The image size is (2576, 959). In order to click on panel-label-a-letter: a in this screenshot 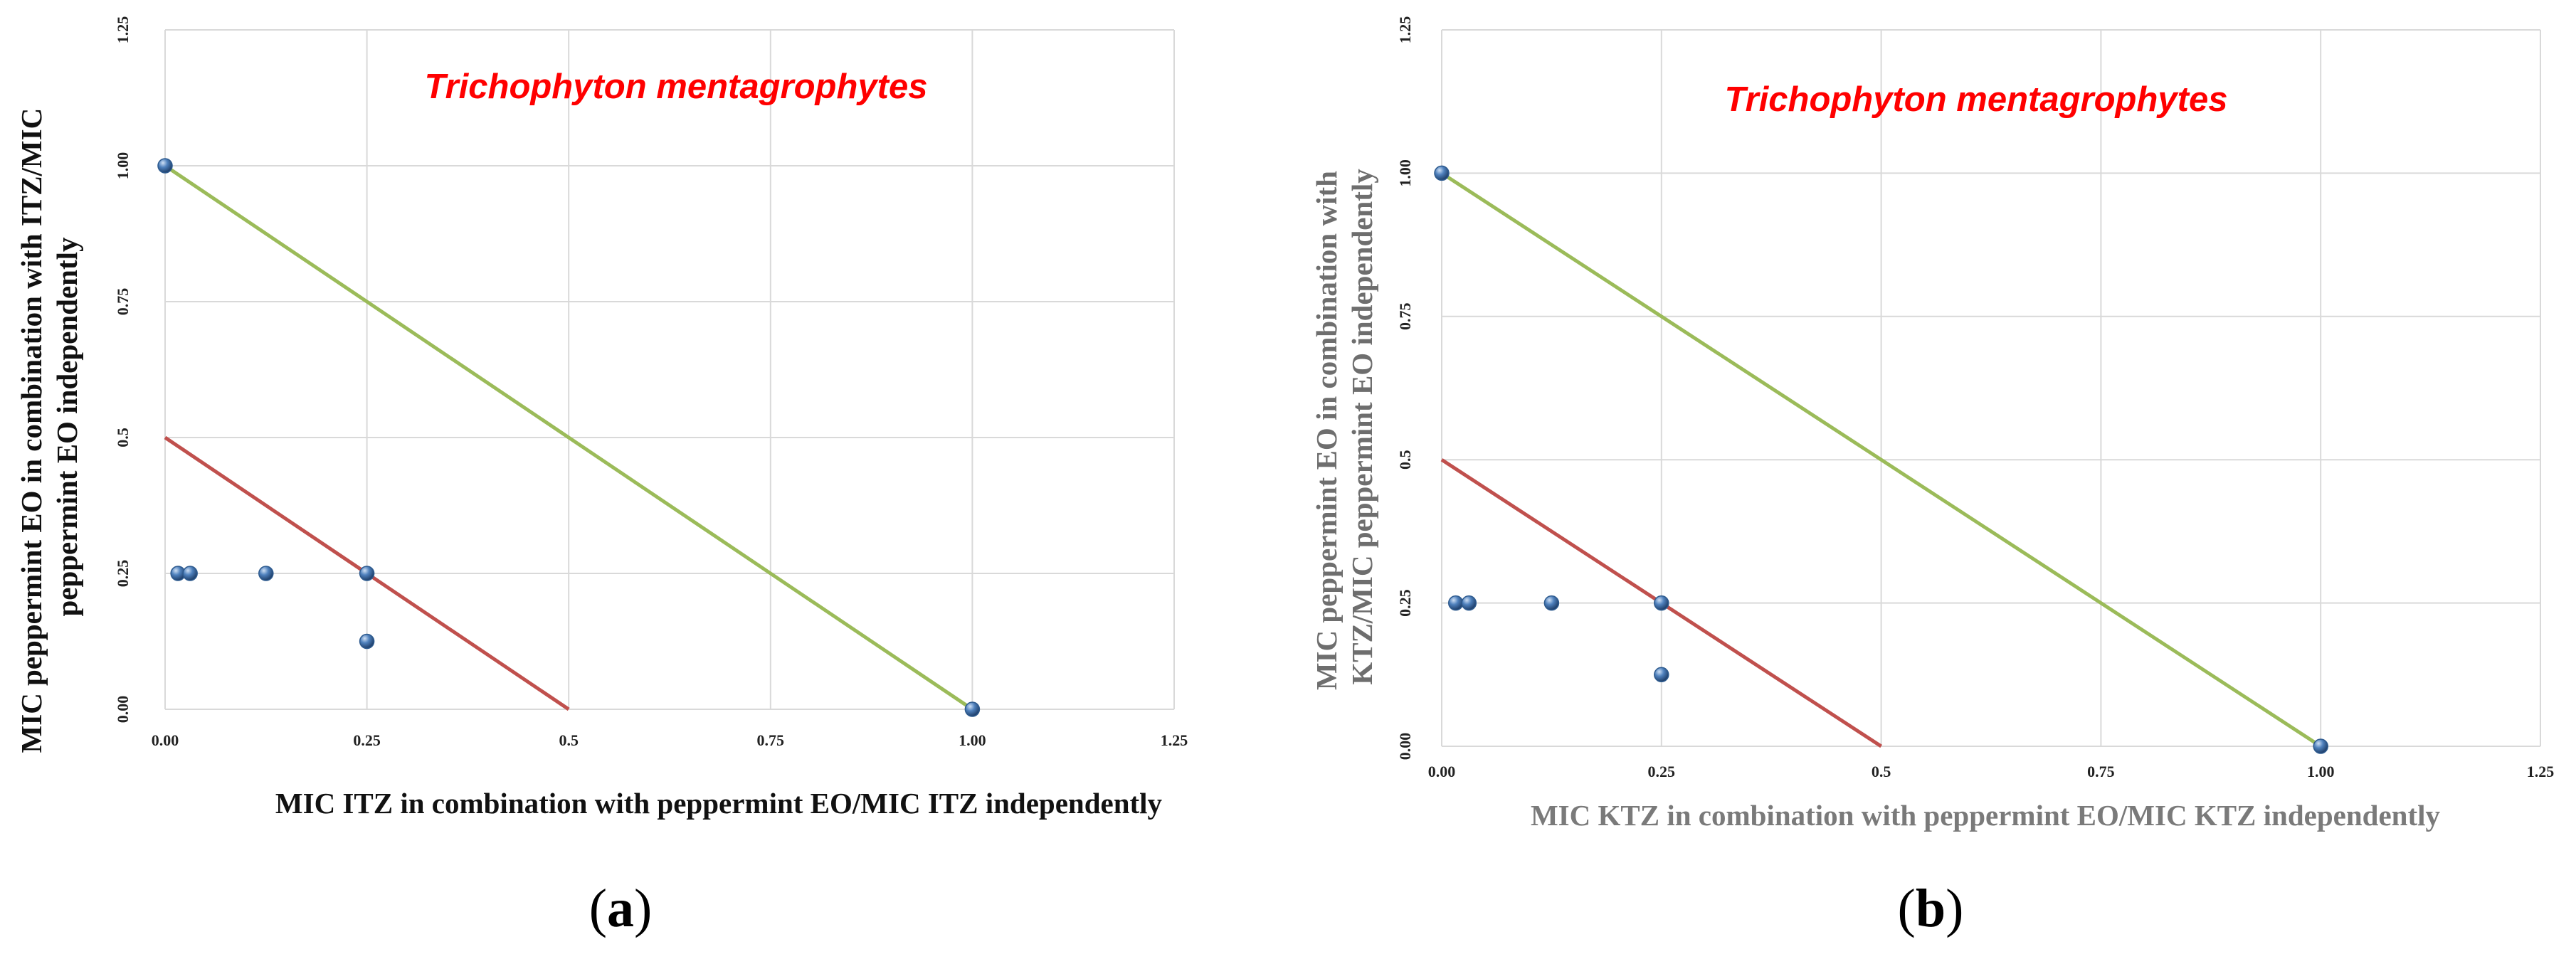, I will do `click(620, 909)`.